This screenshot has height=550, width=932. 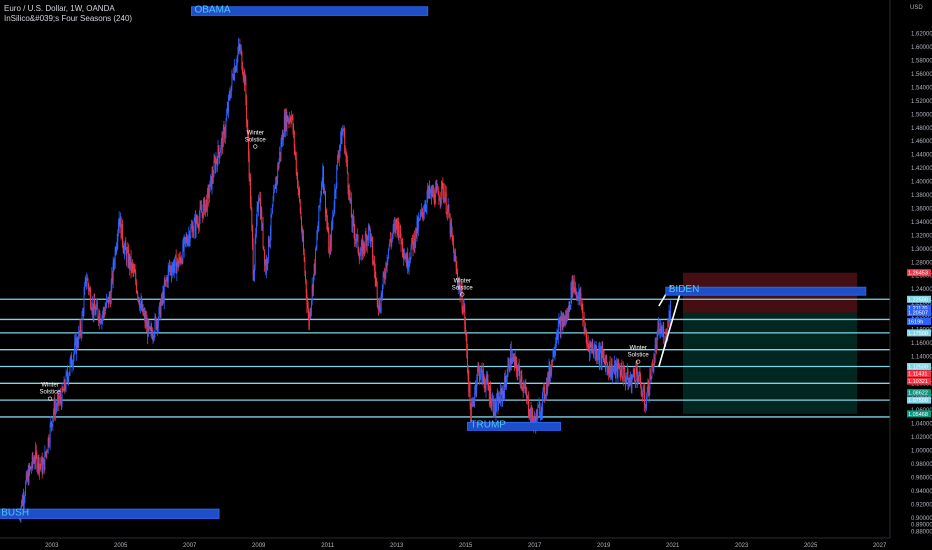 I want to click on y-tick-label: 1.00000, so click(x=921, y=452).